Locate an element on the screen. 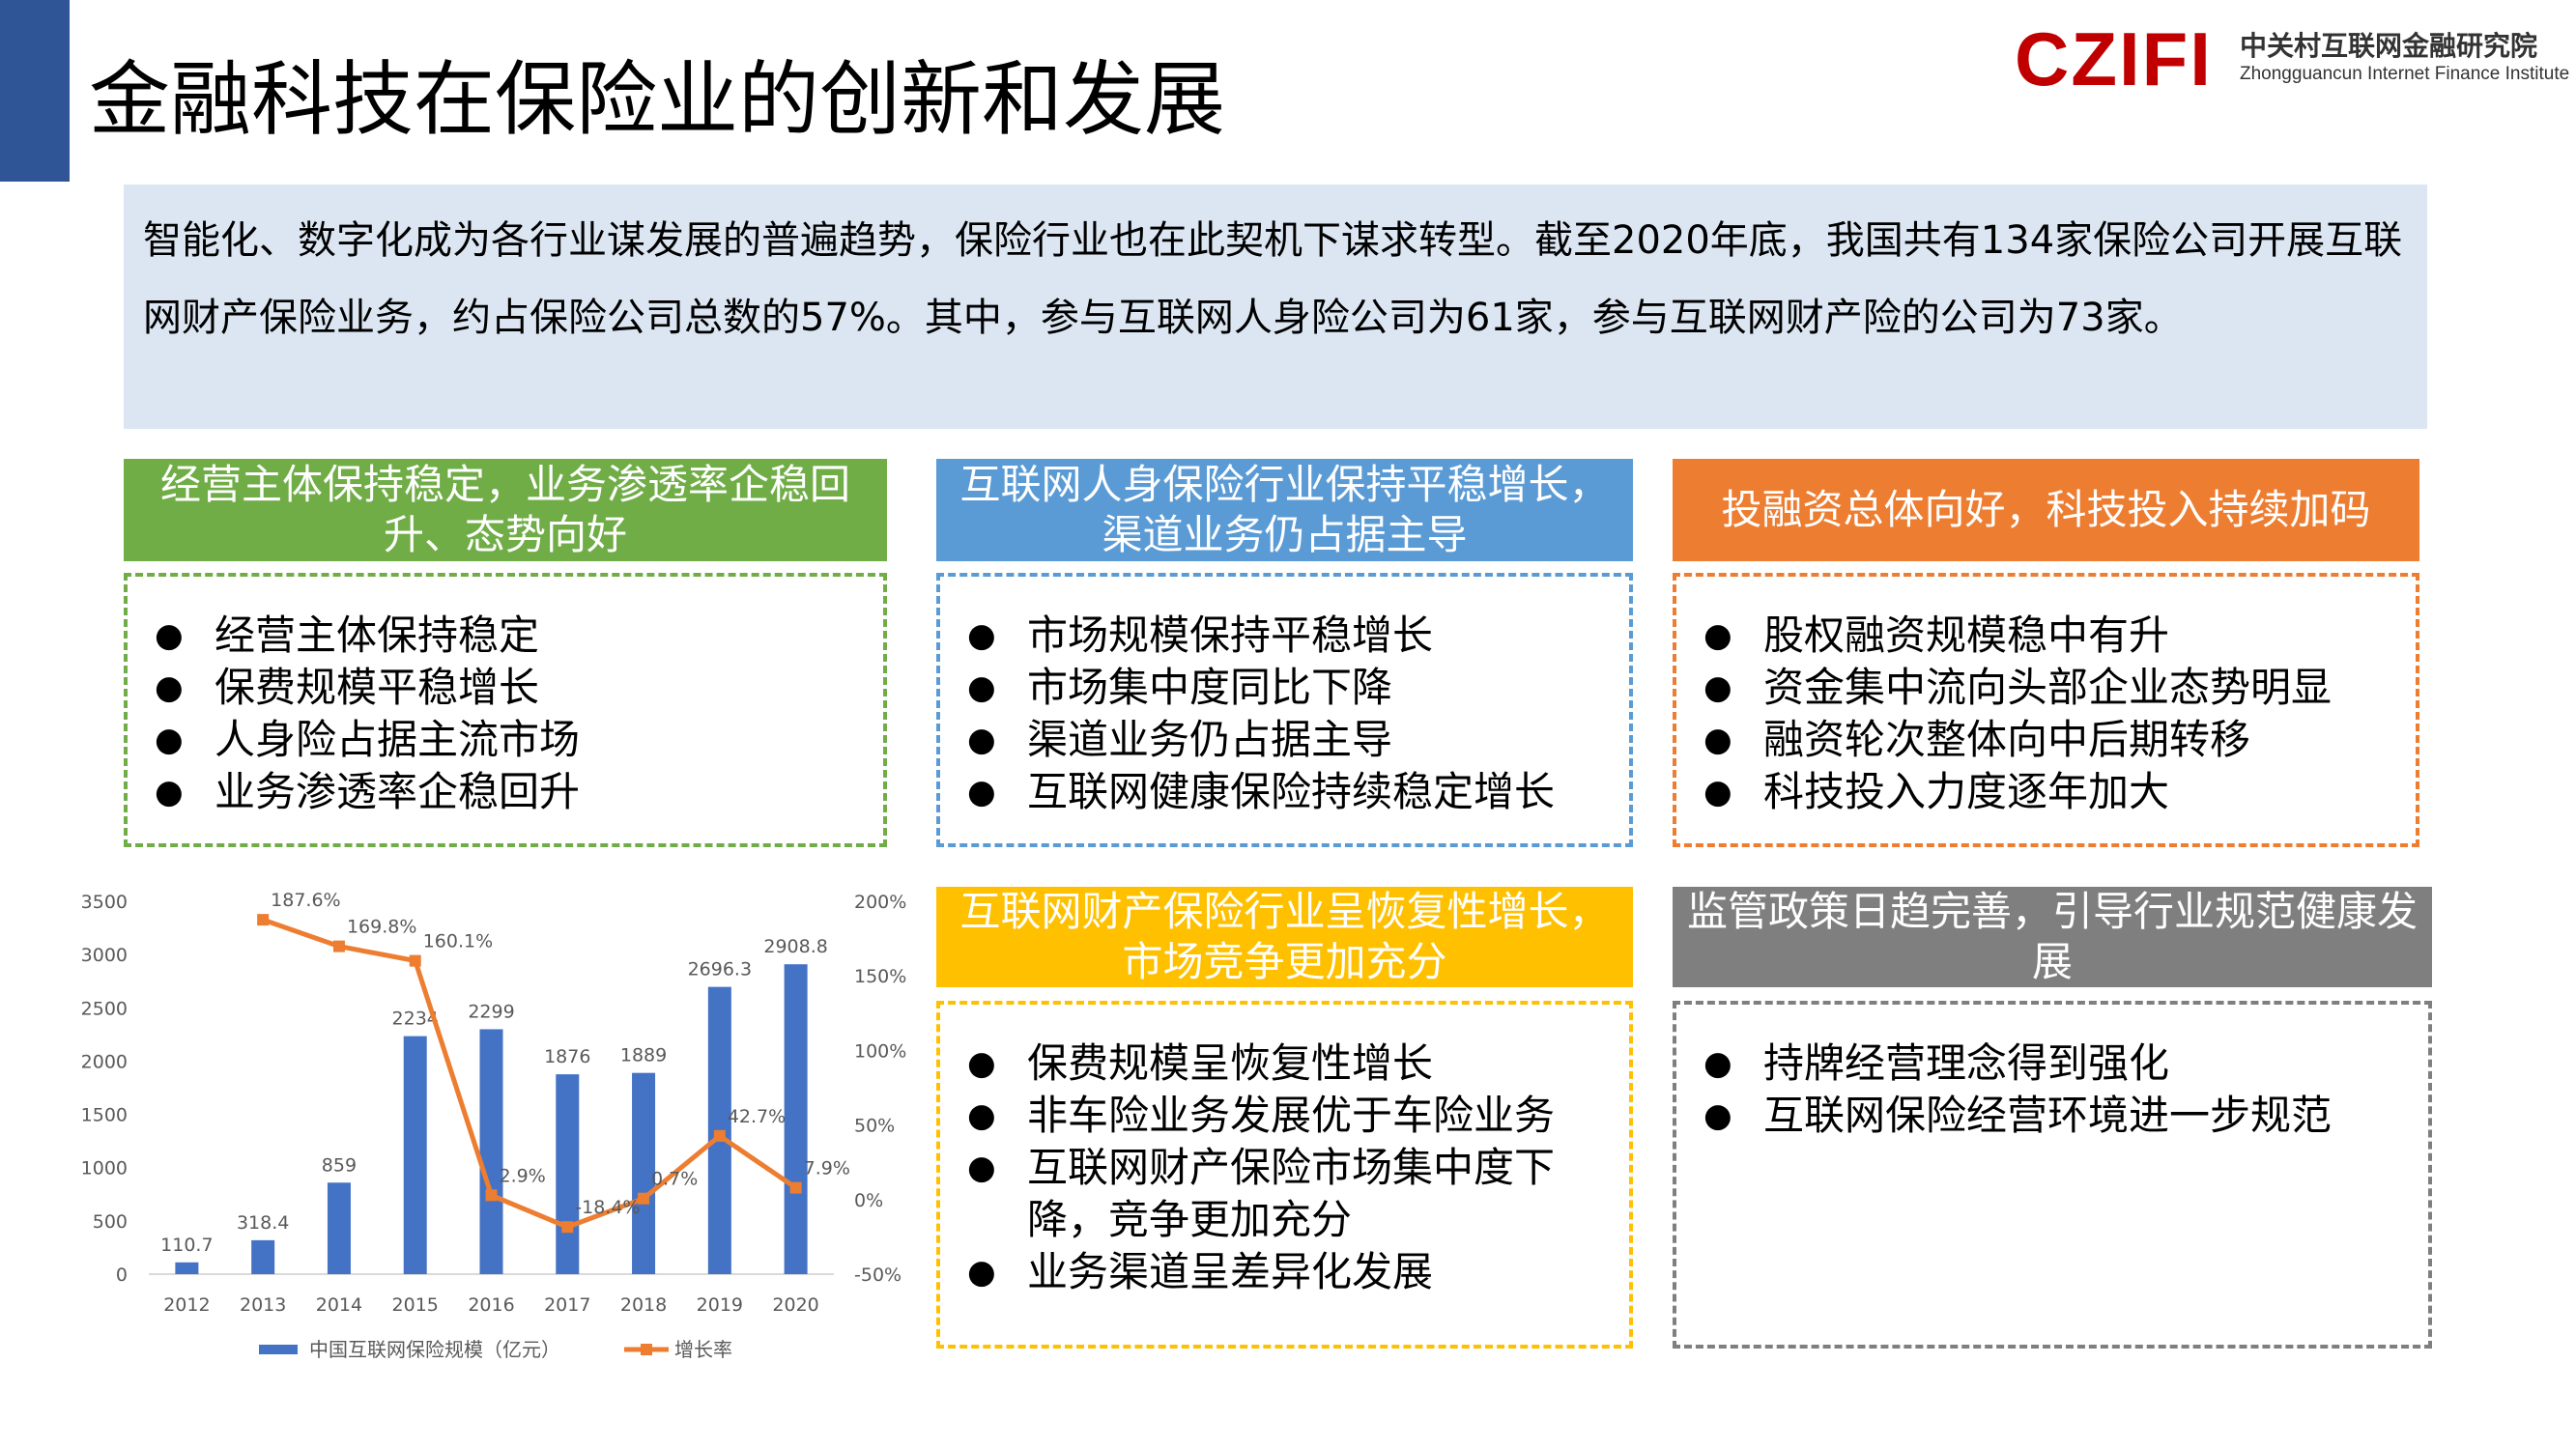  growth-label: 7.9% is located at coordinates (827, 1168).